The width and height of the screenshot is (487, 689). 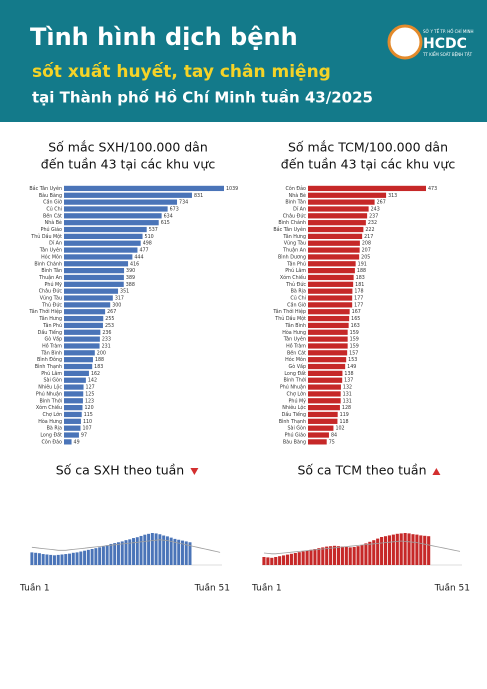 What do you see at coordinates (183, 203) in the screenshot?
I see `value-label: 734` at bounding box center [183, 203].